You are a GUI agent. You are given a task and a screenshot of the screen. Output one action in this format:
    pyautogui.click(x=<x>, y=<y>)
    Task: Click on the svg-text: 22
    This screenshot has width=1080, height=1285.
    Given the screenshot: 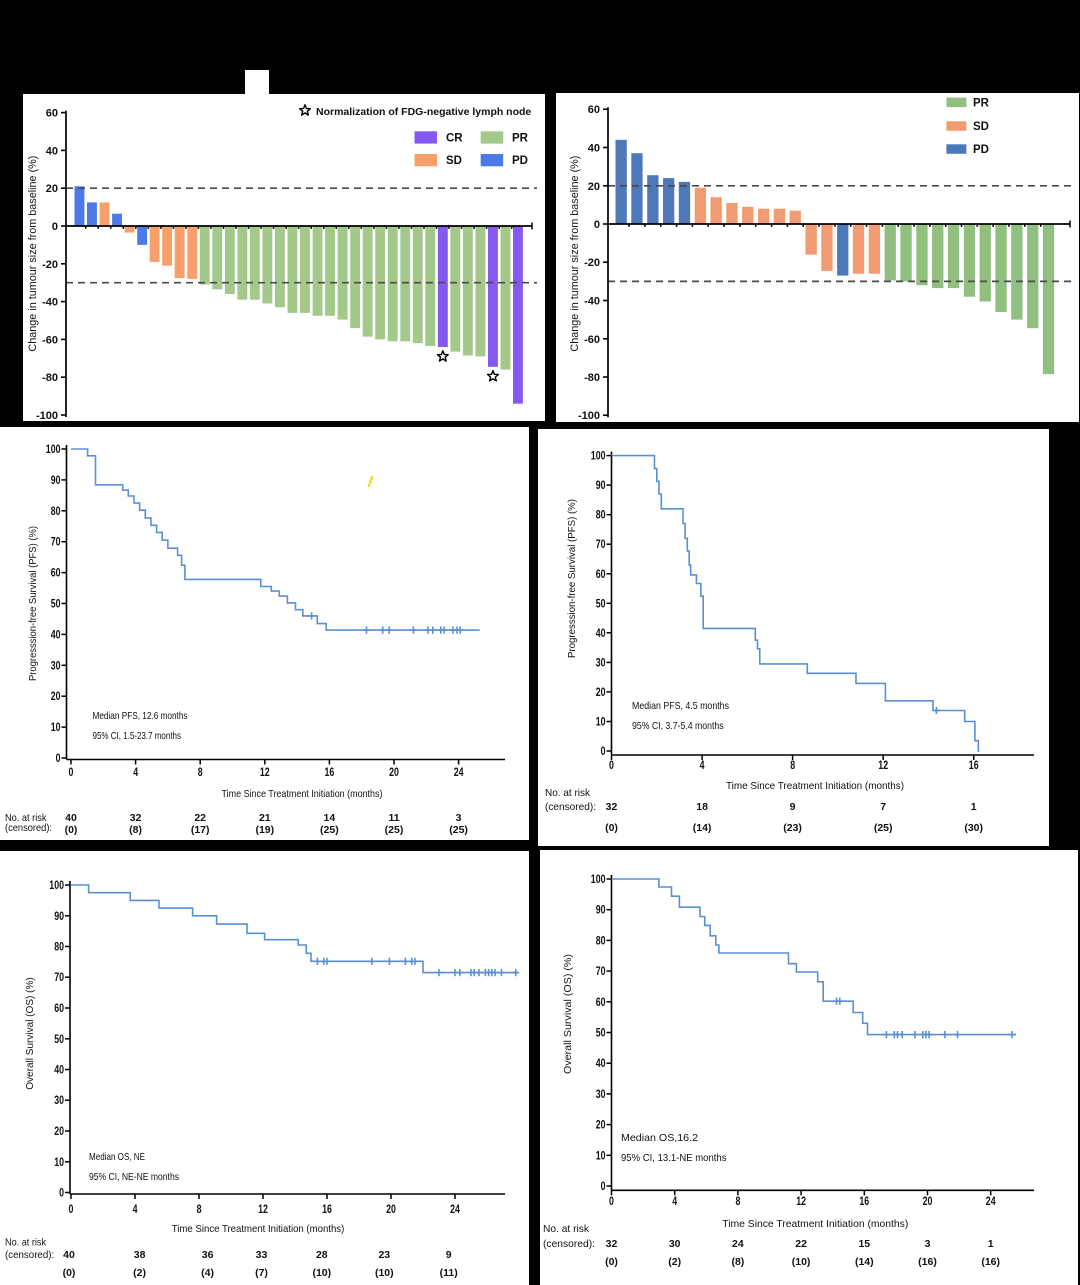 What is the action you would take?
    pyautogui.click(x=200, y=818)
    